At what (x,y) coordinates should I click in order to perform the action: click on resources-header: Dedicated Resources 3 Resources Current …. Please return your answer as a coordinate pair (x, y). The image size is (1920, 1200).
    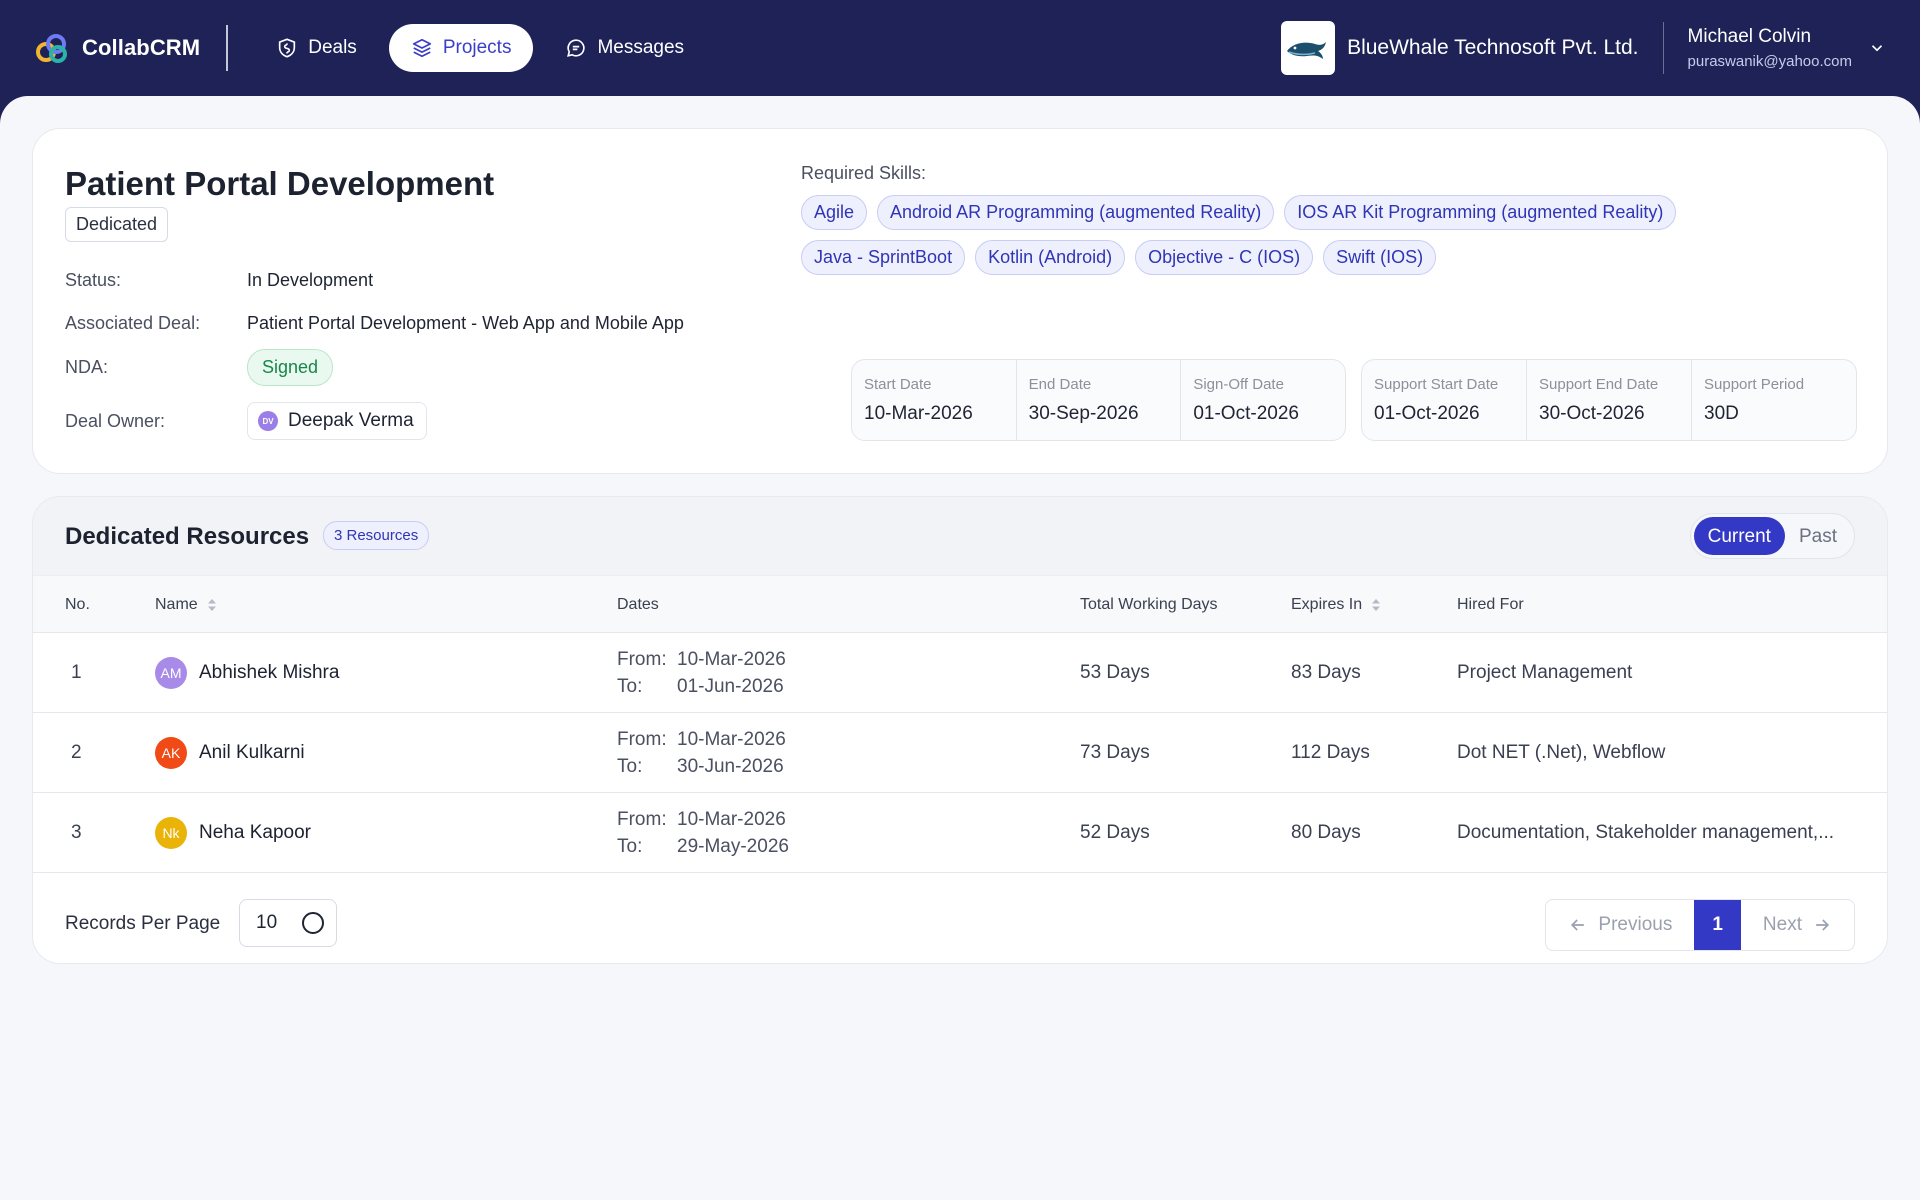
    Looking at the image, I should click on (960, 536).